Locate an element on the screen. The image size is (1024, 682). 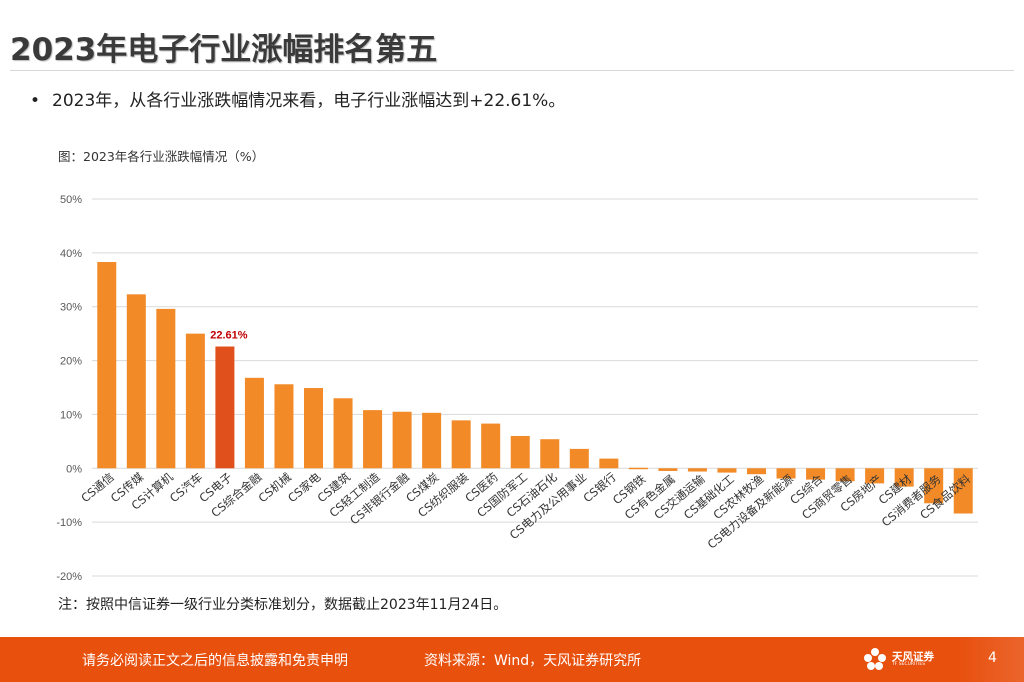
y-tick-label: 40% is located at coordinates (71, 254).